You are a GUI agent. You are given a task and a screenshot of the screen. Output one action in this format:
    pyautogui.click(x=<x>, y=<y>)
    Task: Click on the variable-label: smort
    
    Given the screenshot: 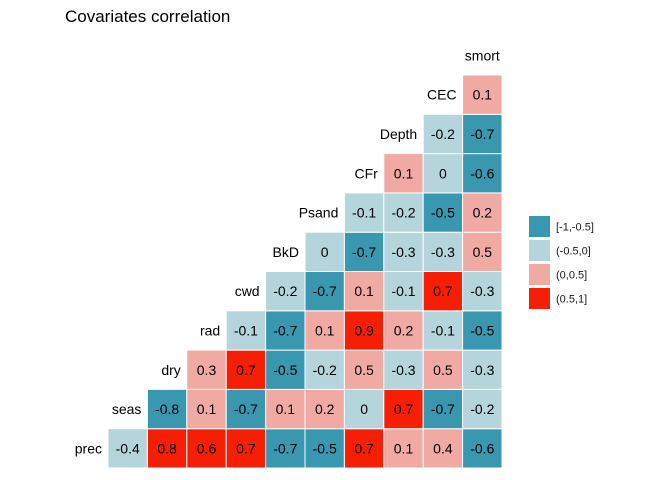 What is the action you would take?
    pyautogui.click(x=482, y=55)
    